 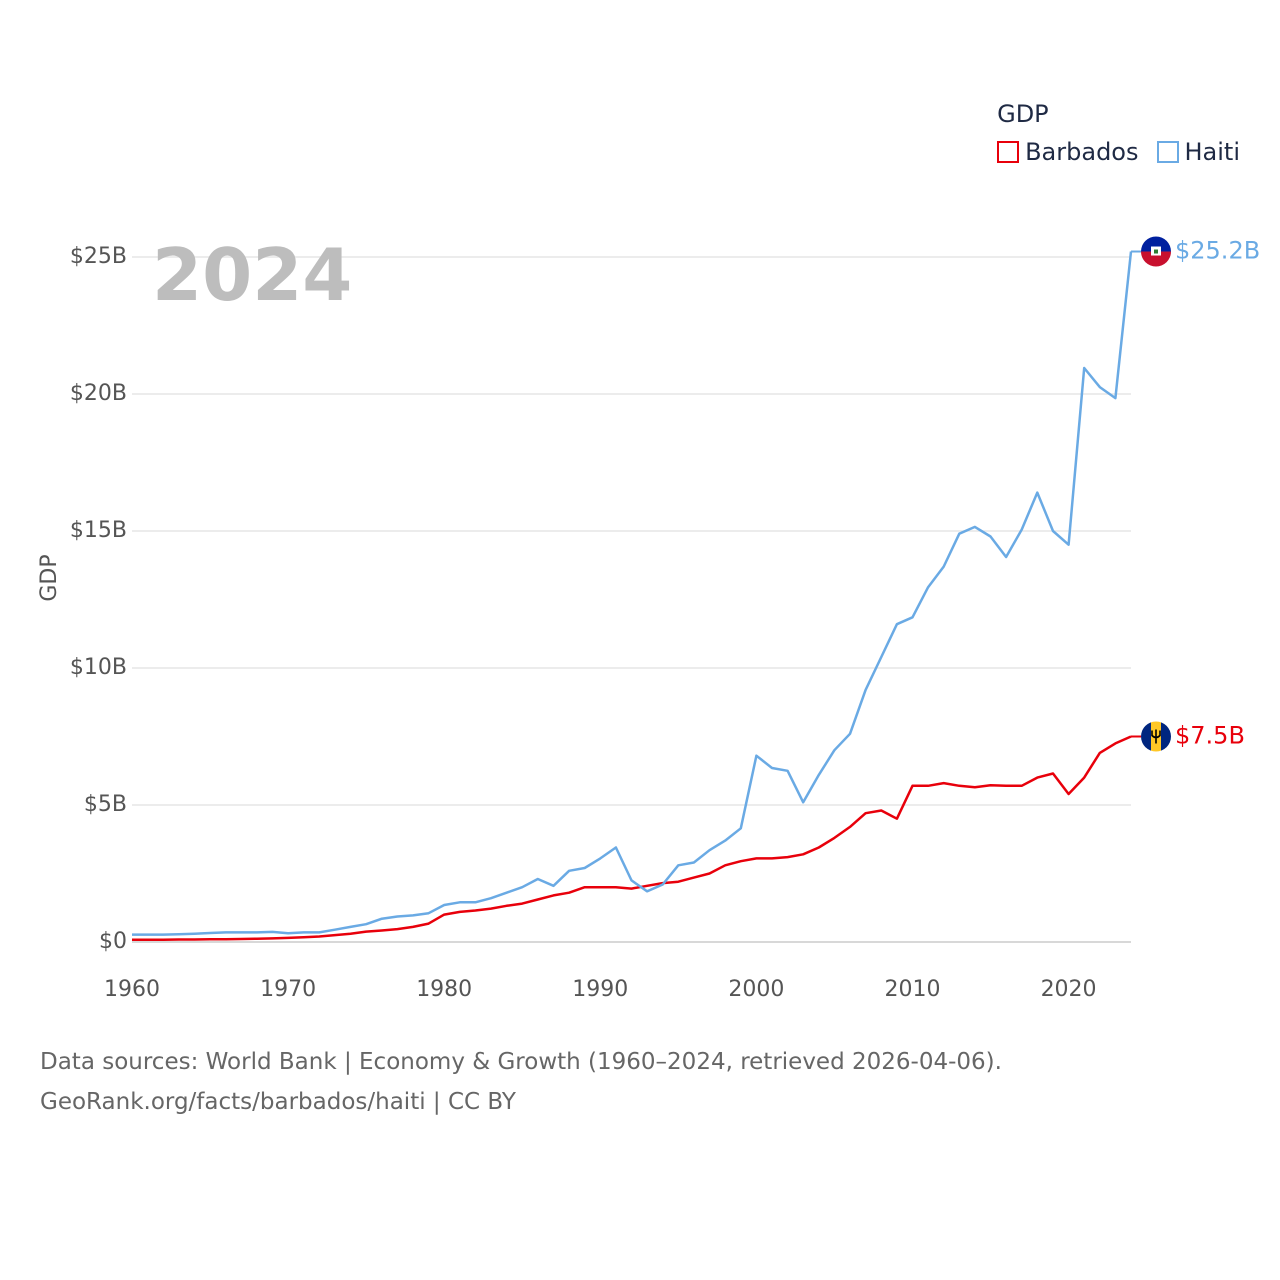 I want to click on haiti-flag-icon, so click(x=1151, y=251).